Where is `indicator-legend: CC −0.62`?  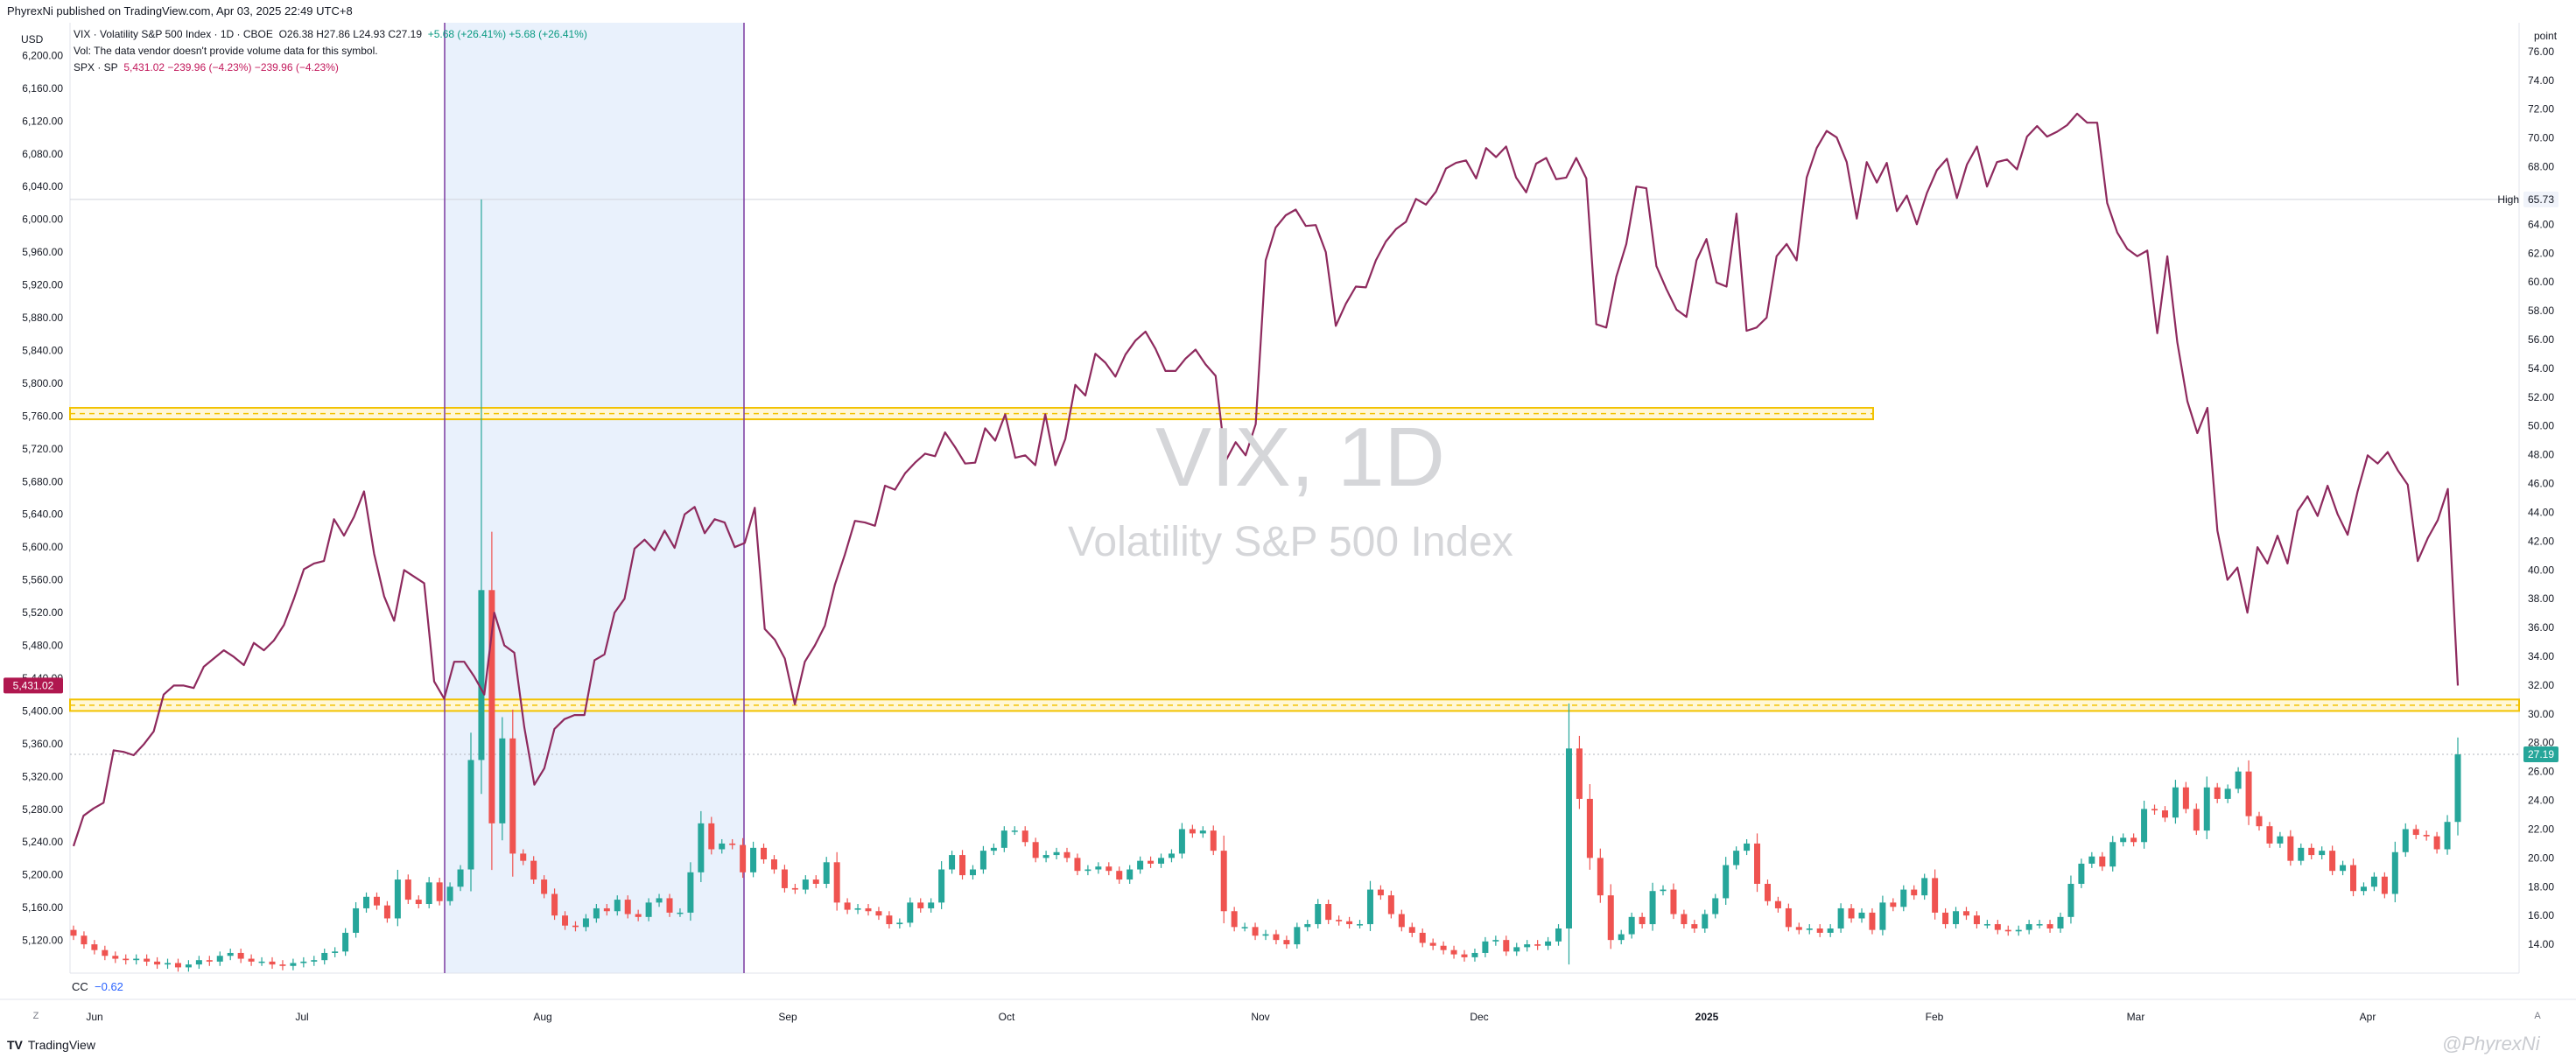
indicator-legend: CC −0.62 is located at coordinates (97, 987).